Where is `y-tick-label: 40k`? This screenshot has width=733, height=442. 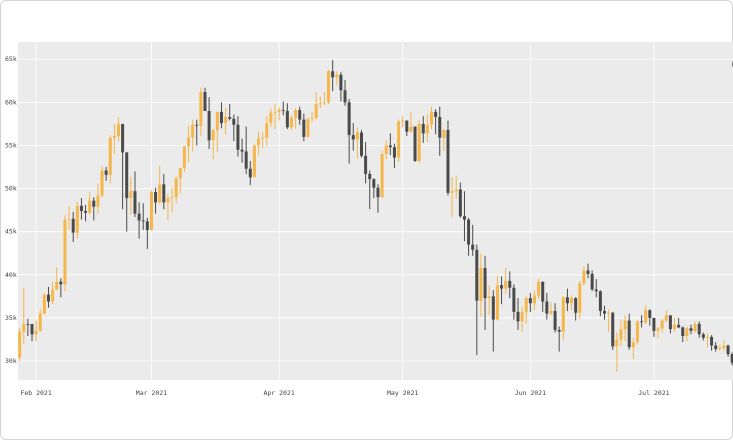 y-tick-label: 40k is located at coordinates (11, 275).